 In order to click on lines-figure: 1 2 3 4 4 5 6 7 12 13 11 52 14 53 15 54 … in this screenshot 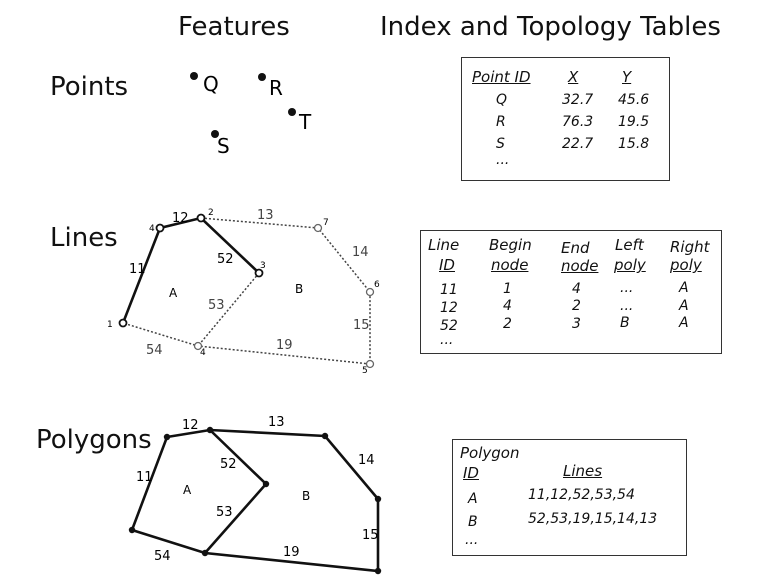, I will do `click(243, 292)`.